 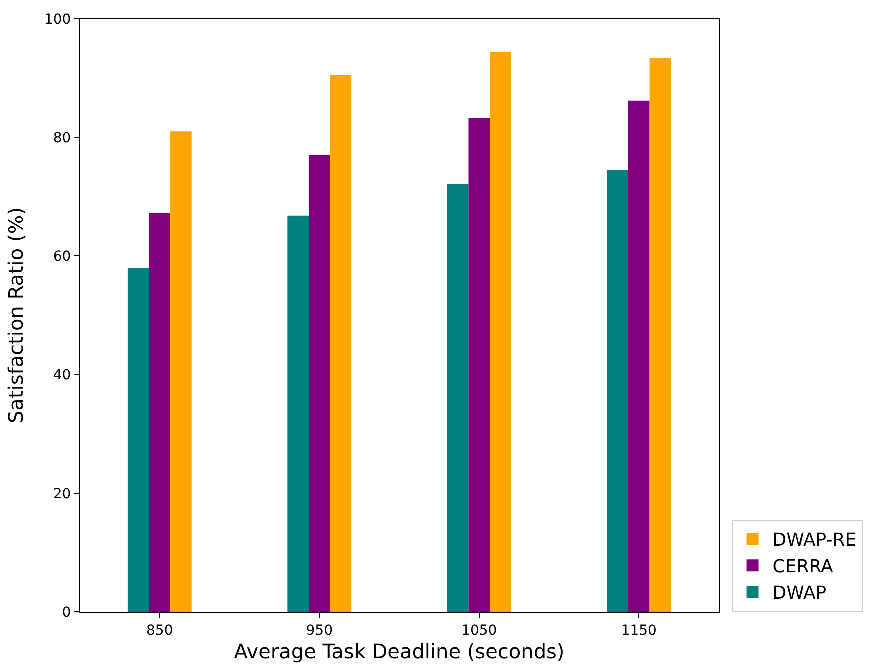 What do you see at coordinates (62, 376) in the screenshot?
I see `y-tick-label: 40` at bounding box center [62, 376].